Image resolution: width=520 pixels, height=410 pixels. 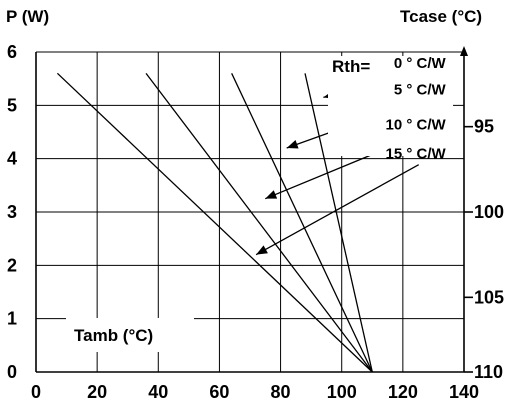 I want to click on ylabel: P (W), so click(x=27, y=16).